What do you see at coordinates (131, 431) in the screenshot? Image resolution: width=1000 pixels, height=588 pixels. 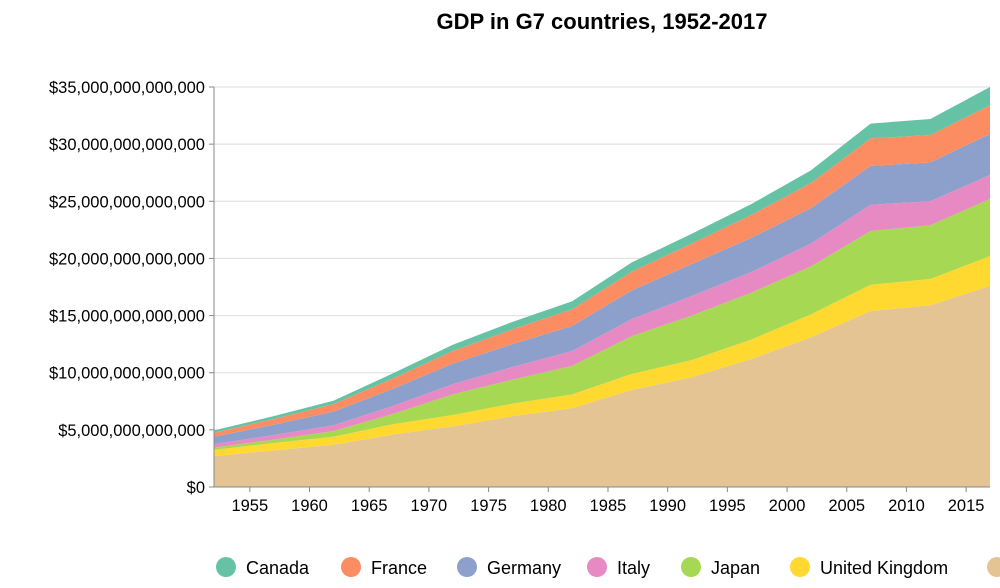 I see `y-tick-label: $5,000,000,000,000` at bounding box center [131, 431].